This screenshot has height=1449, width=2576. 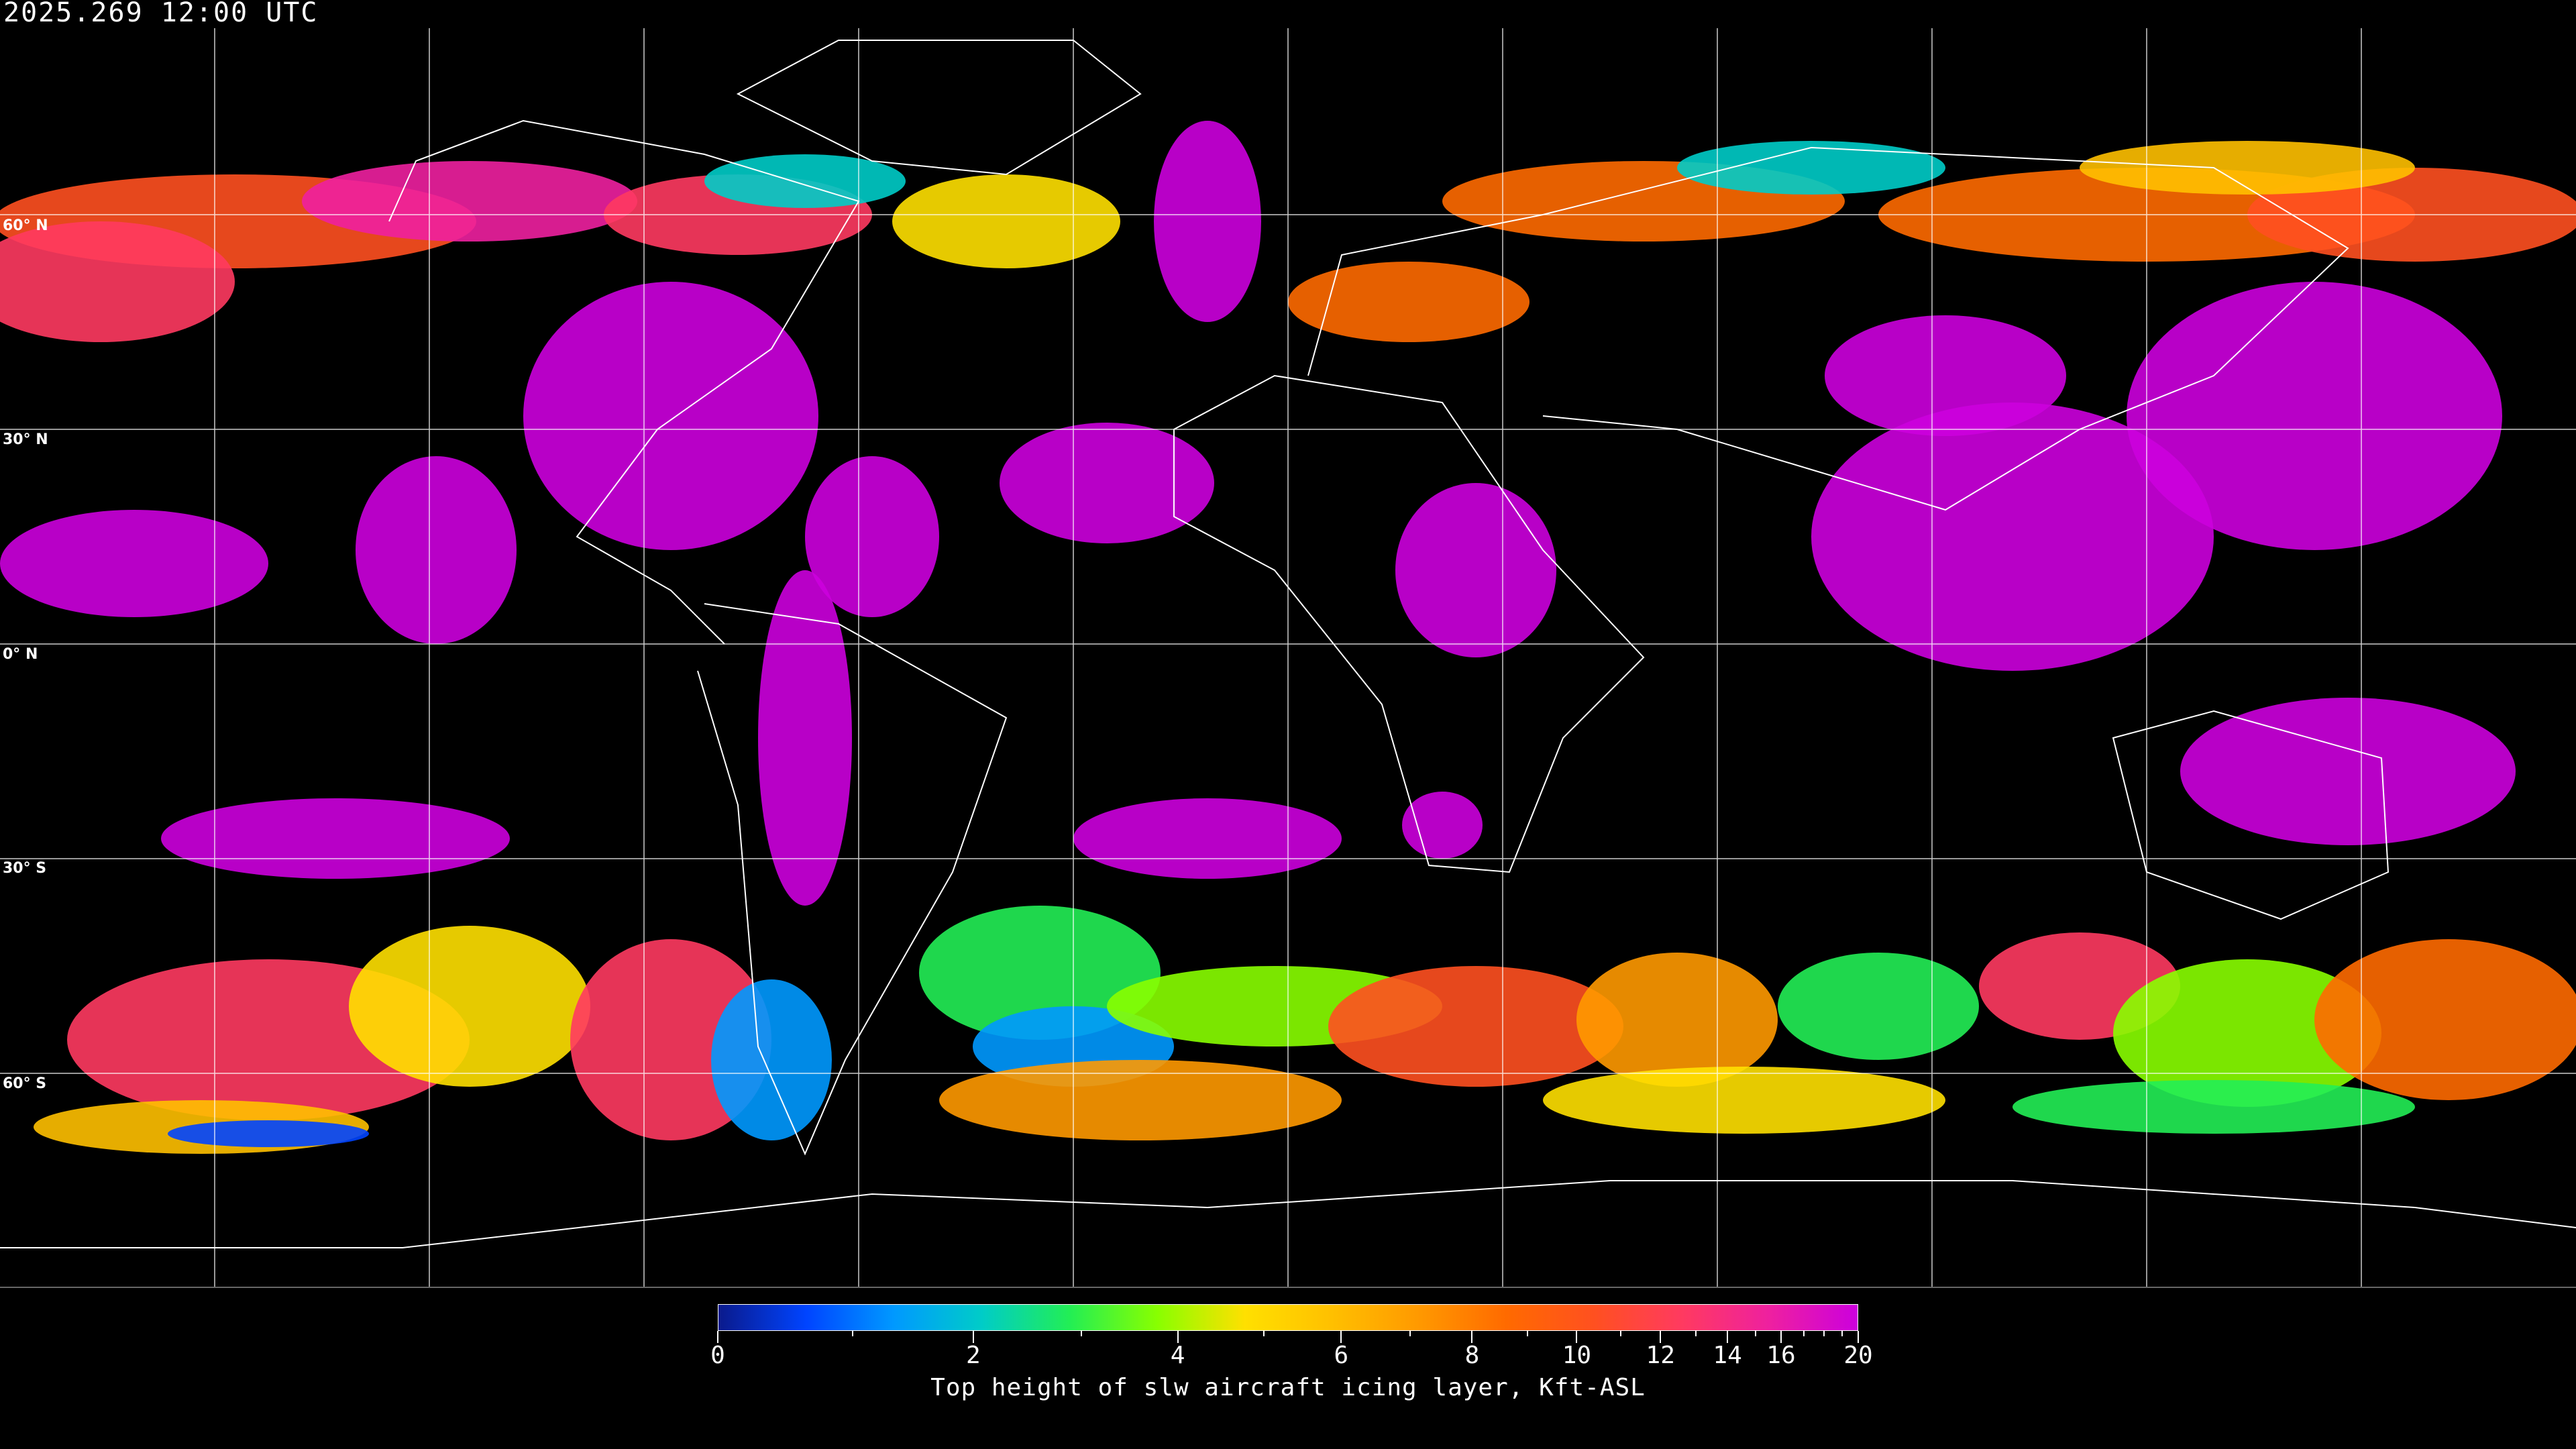 I want to click on colorbar-tick-label: 14, so click(x=1727, y=1355).